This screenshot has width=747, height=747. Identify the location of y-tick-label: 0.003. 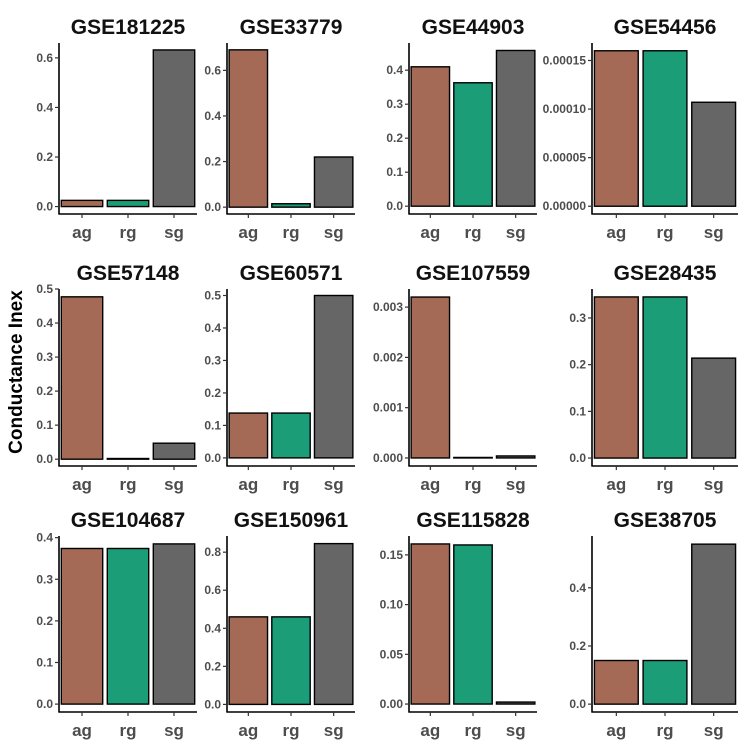
(388, 307).